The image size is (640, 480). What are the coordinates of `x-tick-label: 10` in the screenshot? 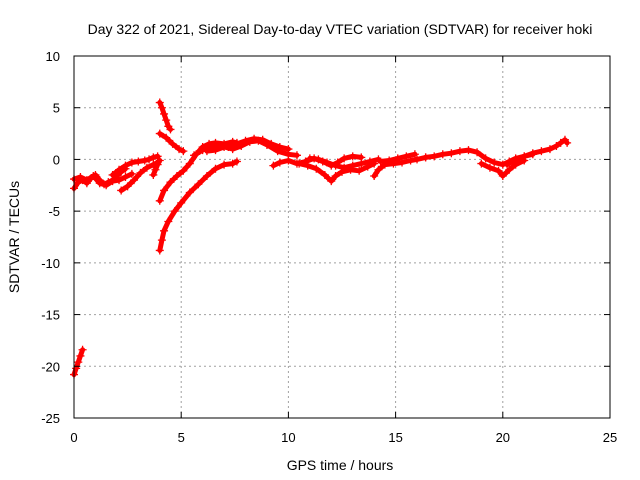 It's located at (288, 437).